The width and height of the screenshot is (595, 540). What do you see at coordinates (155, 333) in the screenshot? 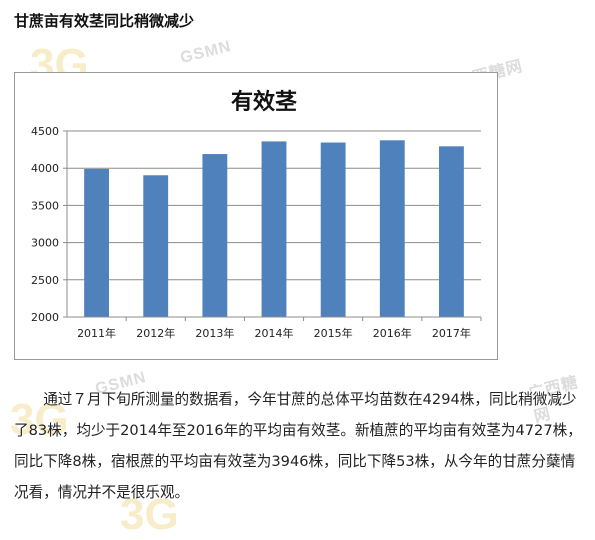
I see `x-tick-label: 2012年` at bounding box center [155, 333].